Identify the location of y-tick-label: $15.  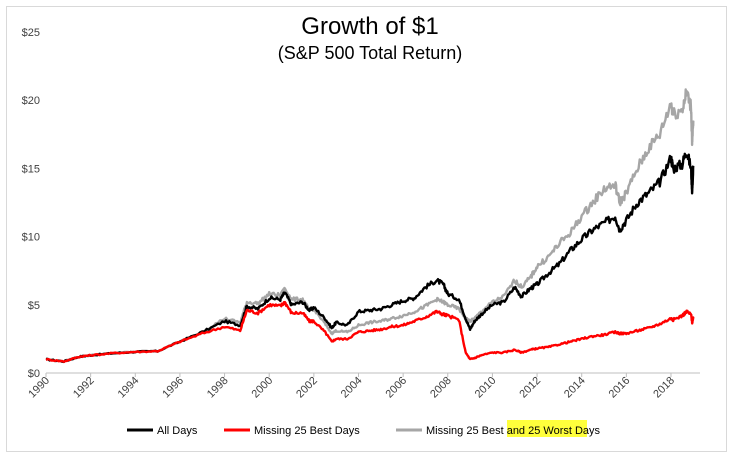
(31, 169).